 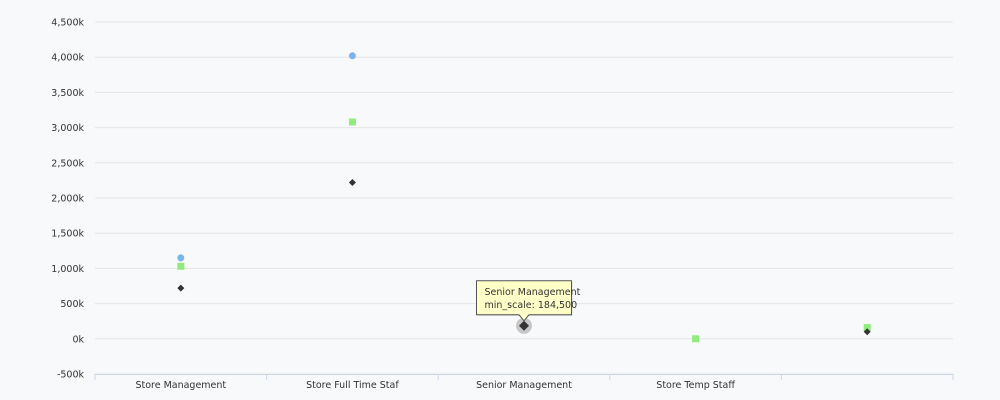 I want to click on x-category-label: Store Temp Staff, so click(x=695, y=385).